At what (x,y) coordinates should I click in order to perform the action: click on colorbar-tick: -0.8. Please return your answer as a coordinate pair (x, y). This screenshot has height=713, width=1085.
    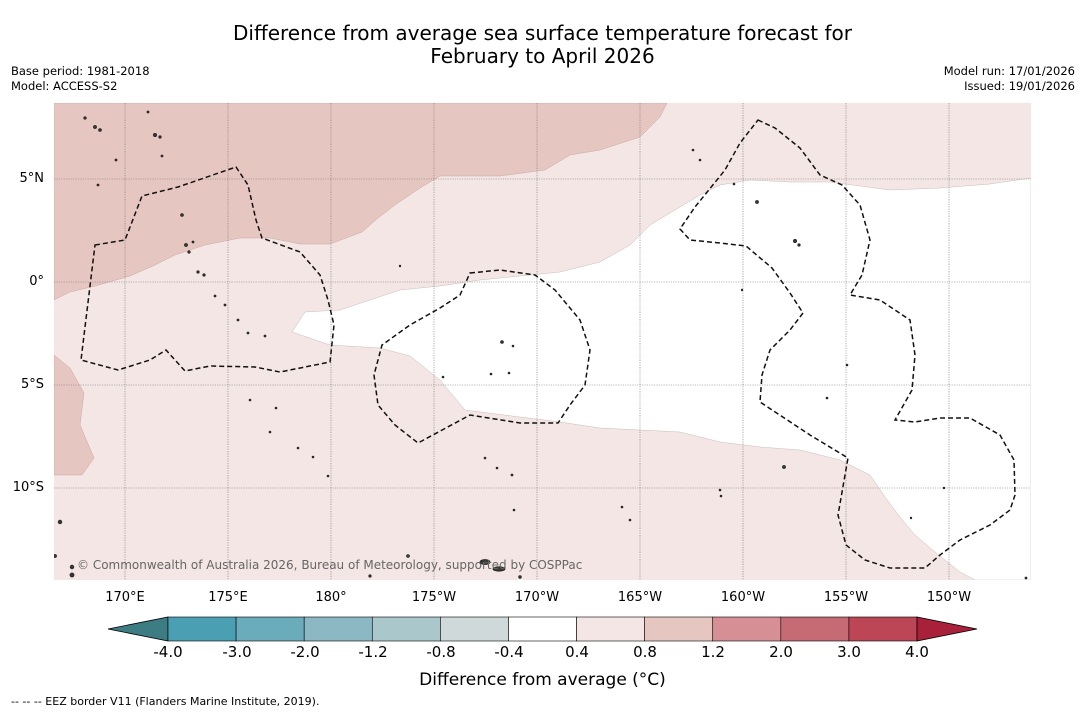
    Looking at the image, I should click on (441, 652).